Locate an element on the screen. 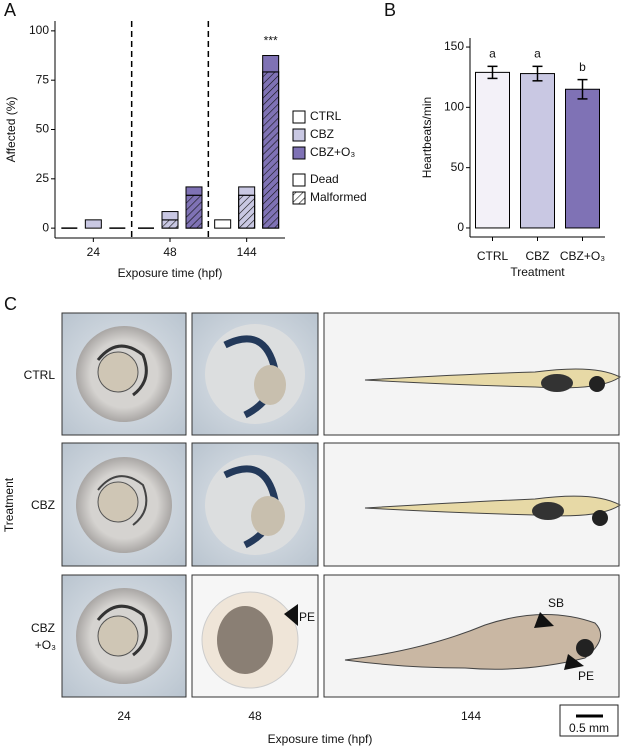 The image size is (624, 749). y-tick-label: 150 is located at coordinates (454, 46).